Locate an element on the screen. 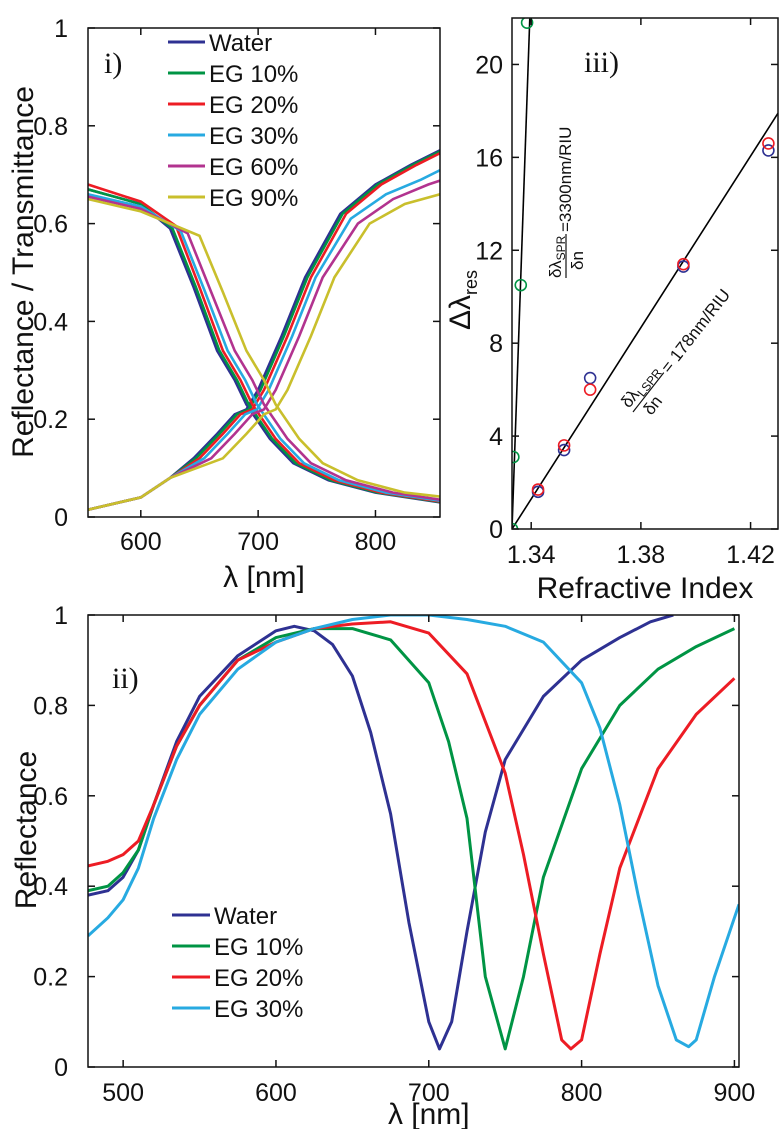 The height and width of the screenshot is (1129, 784). panel-iii-ylabel: Δλres is located at coordinates (462, 300).